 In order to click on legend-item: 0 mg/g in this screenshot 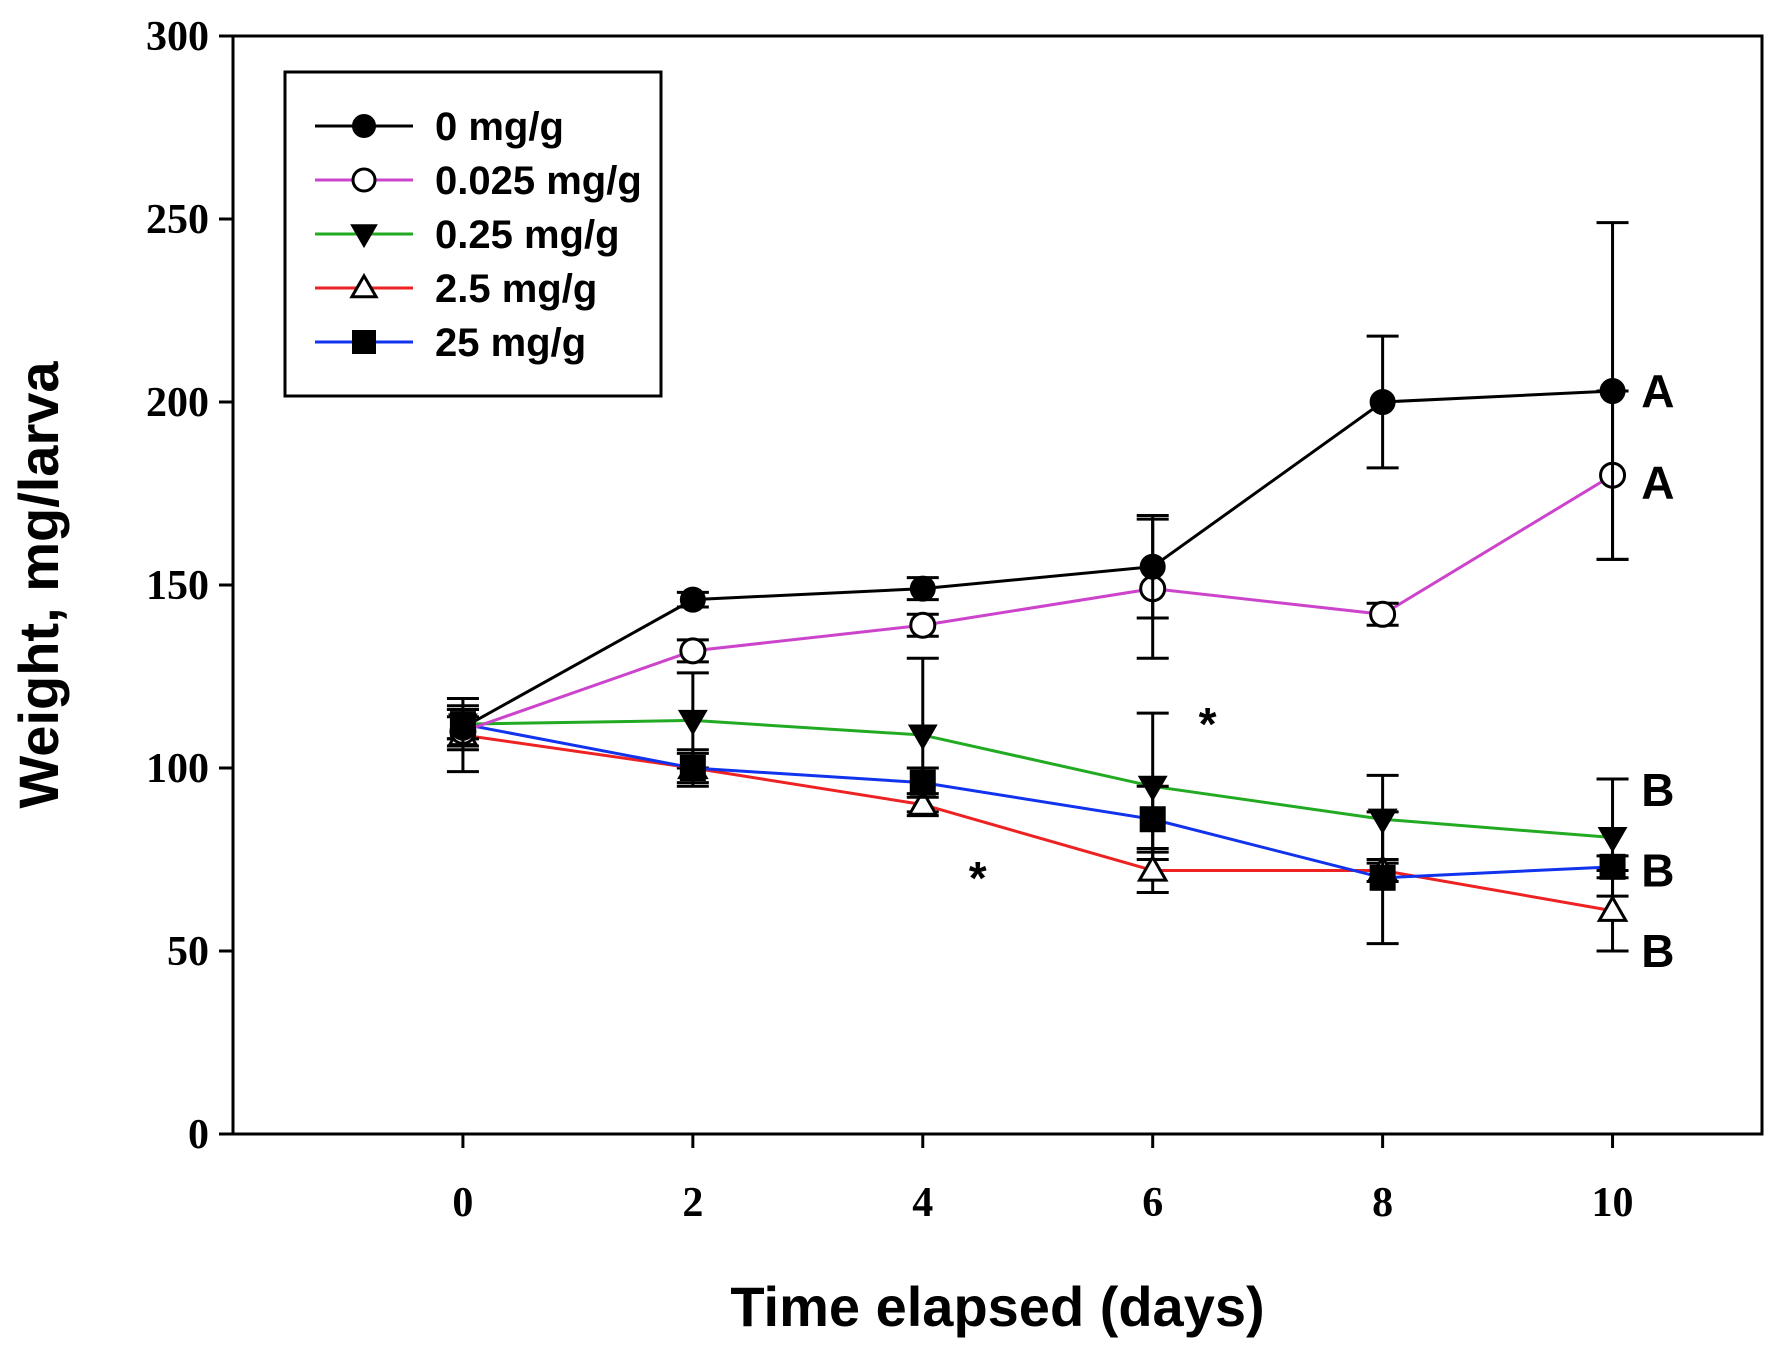, I will do `click(439, 127)`.